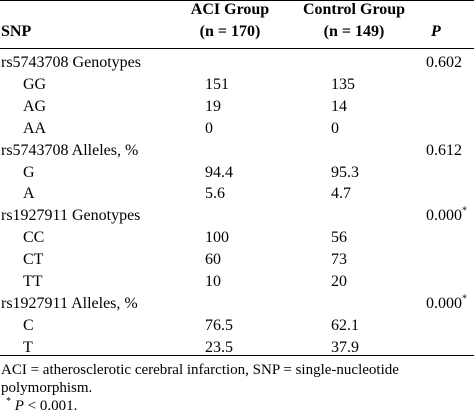  I want to click on row-label: AA, so click(35, 128).